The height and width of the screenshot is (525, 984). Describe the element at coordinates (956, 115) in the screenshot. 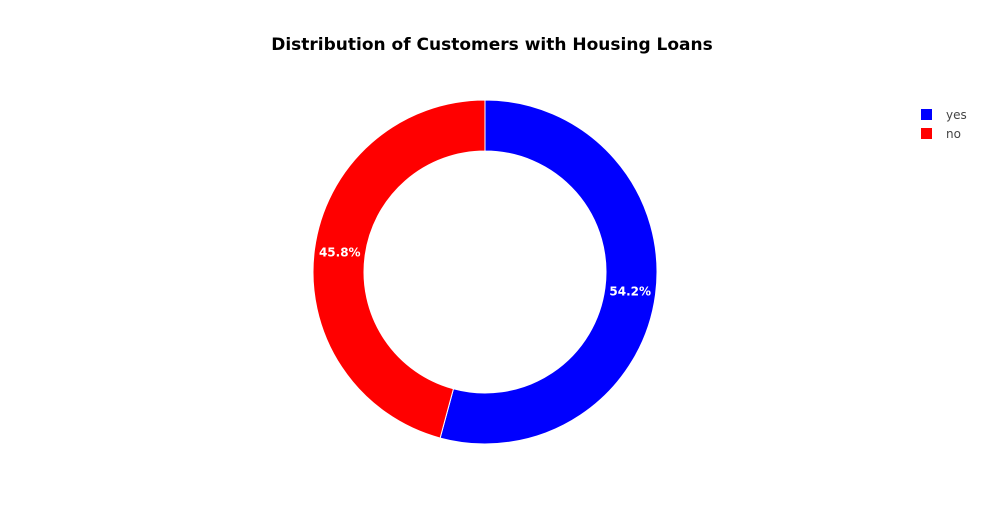

I see `legend-label-yes: yes` at that location.